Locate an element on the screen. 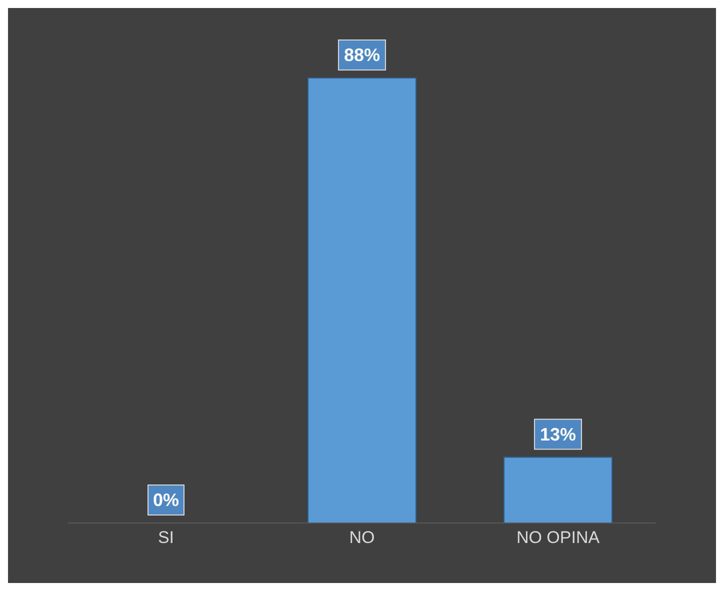 This screenshot has height=591, width=724. data-label: 0% is located at coordinates (166, 500).